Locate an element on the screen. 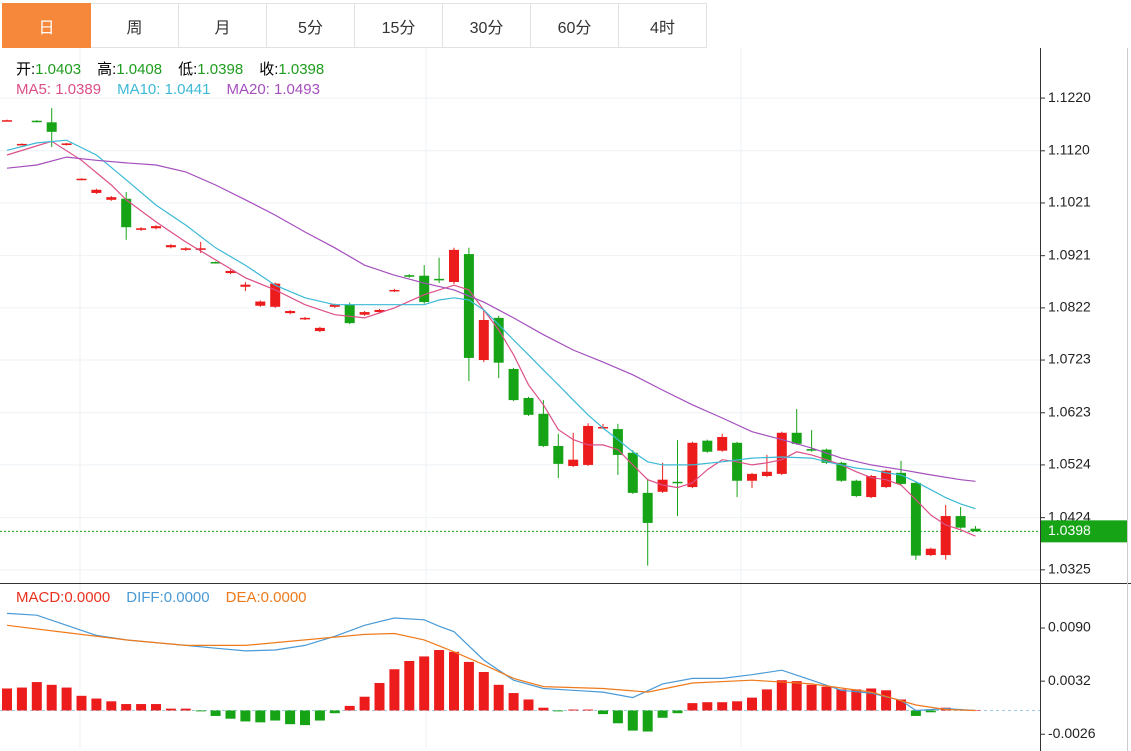 The width and height of the screenshot is (1131, 751). y-tick-label: 1.0524 is located at coordinates (1069, 464).